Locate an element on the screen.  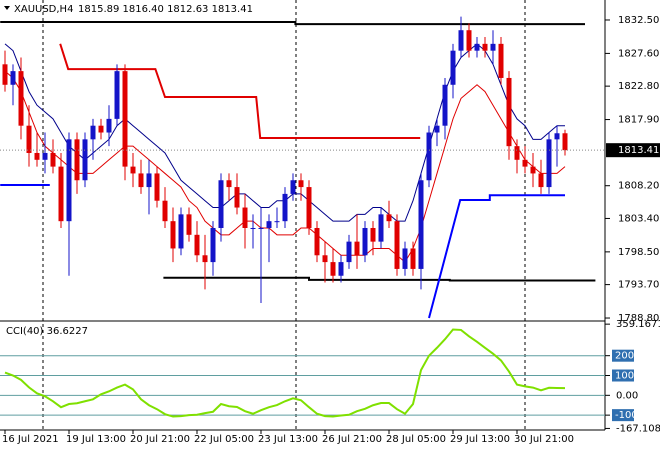
chart-title: XAUUSD,H4 is located at coordinates (43, 9).